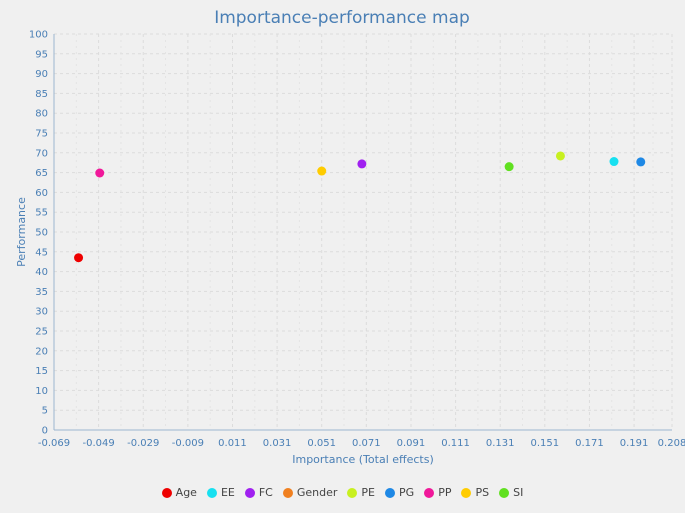 The image size is (685, 513). I want to click on y-tick-label: 65, so click(41, 173).